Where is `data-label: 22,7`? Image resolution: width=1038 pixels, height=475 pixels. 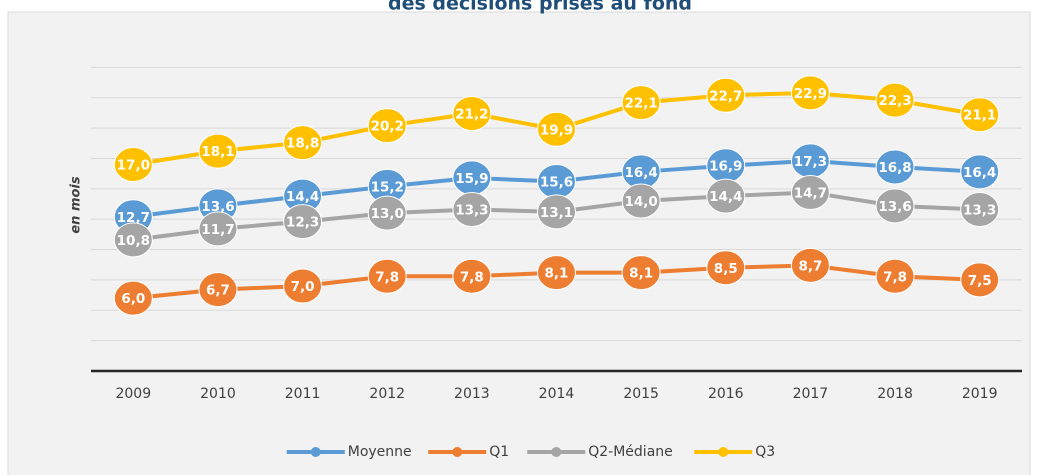
data-label: 22,7 is located at coordinates (725, 96).